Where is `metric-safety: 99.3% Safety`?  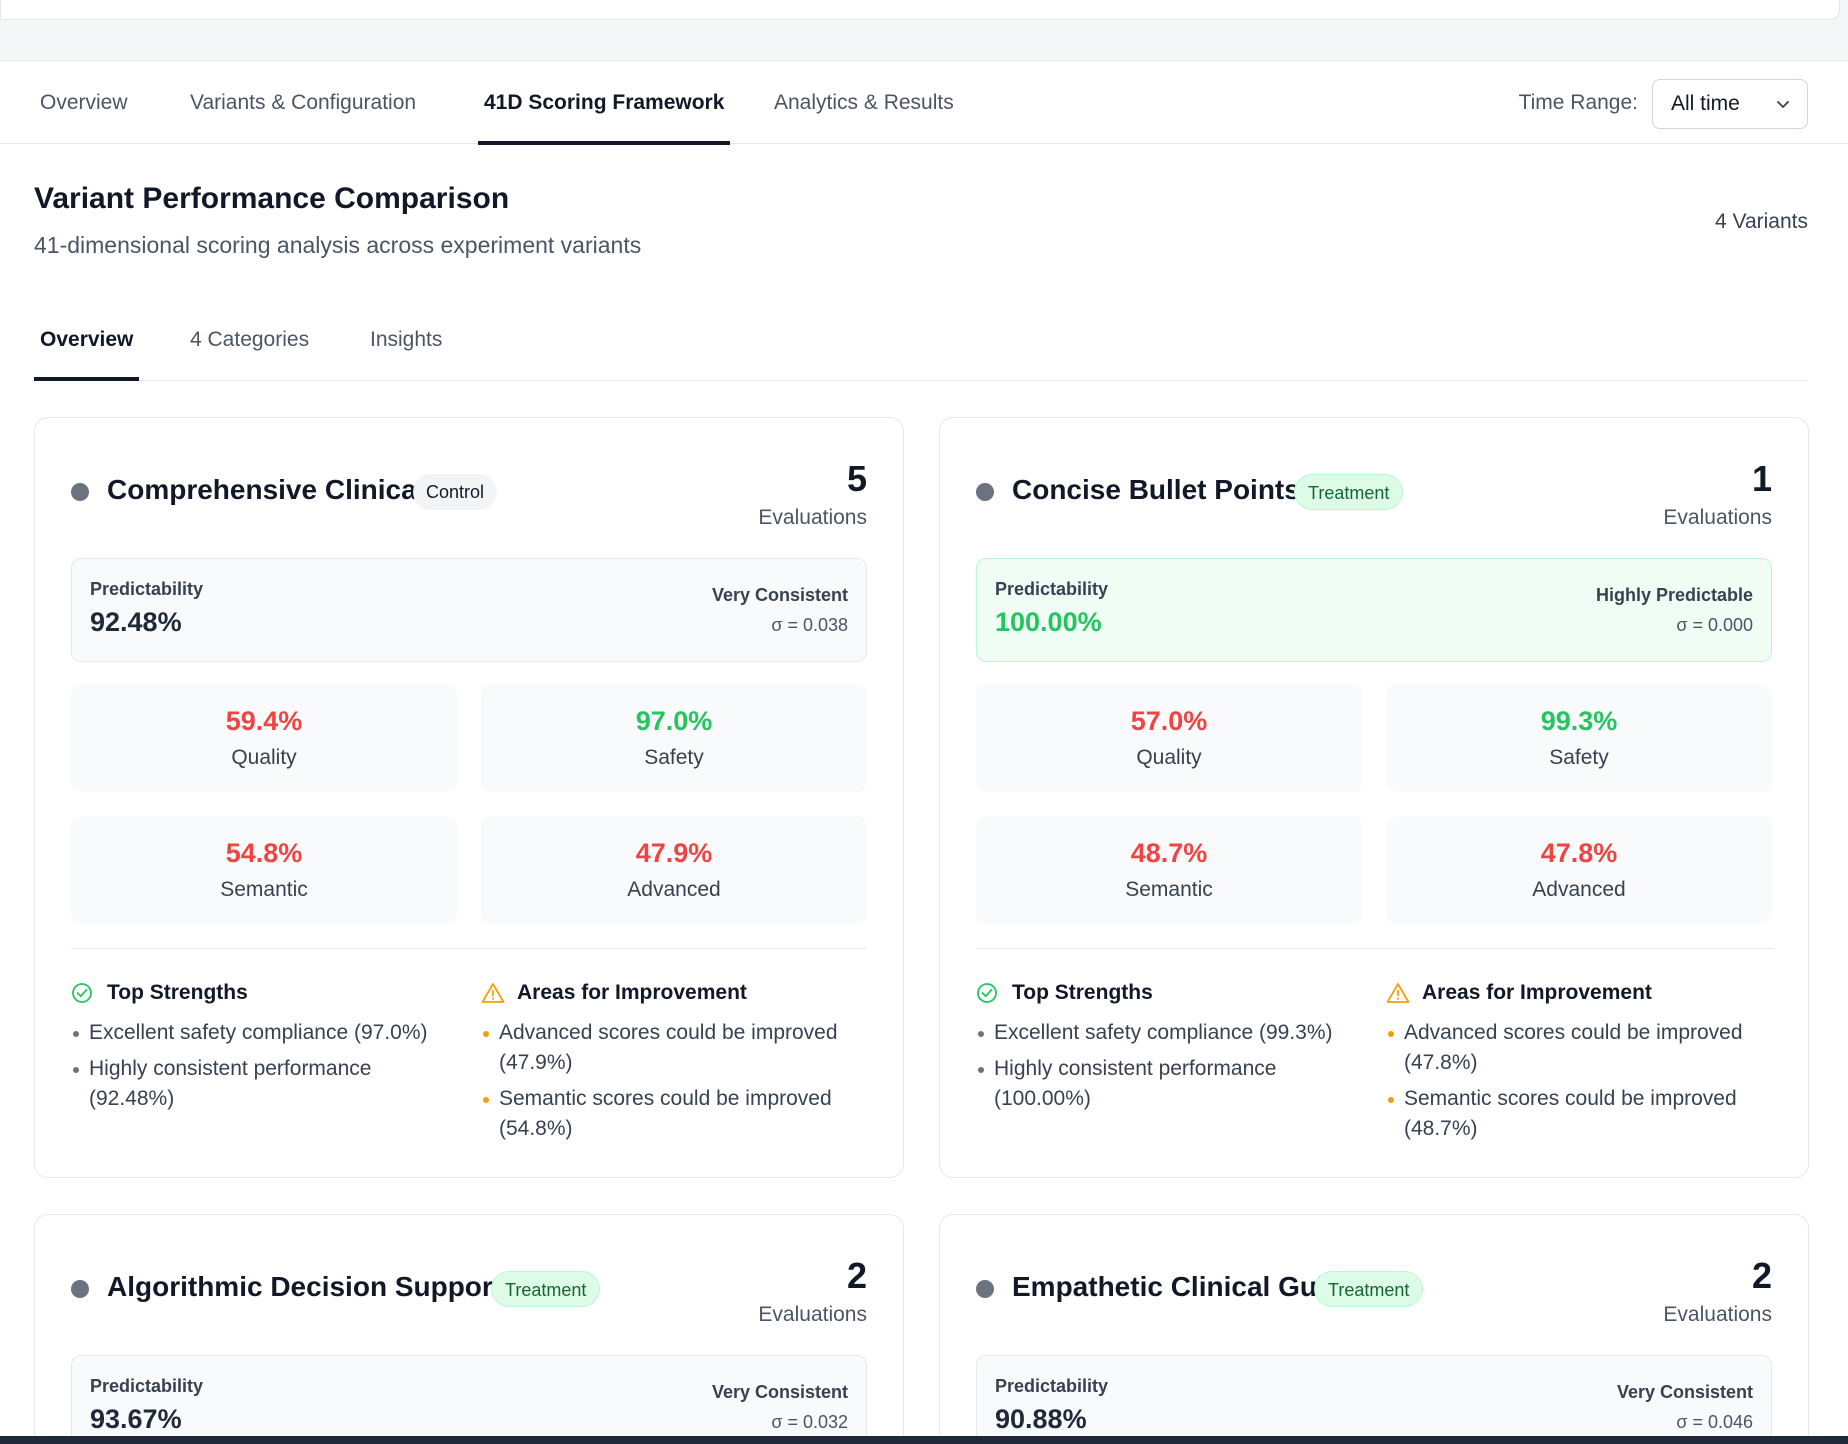
metric-safety: 99.3% Safety is located at coordinates (1579, 738).